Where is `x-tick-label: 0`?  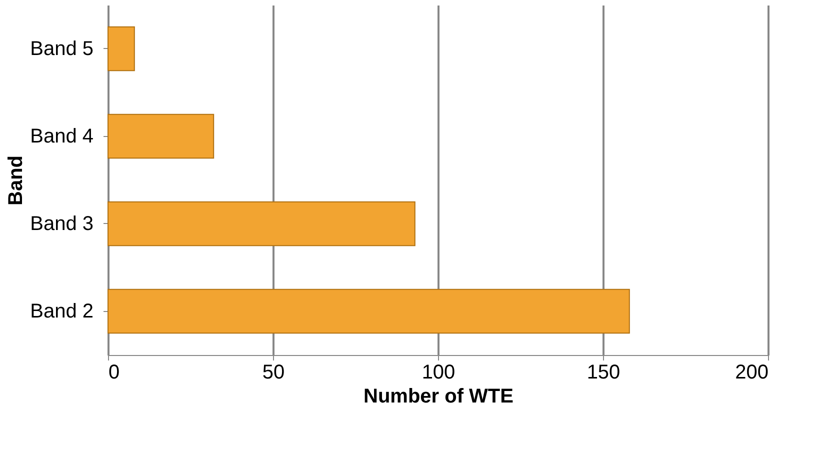 x-tick-label: 0 is located at coordinates (114, 373).